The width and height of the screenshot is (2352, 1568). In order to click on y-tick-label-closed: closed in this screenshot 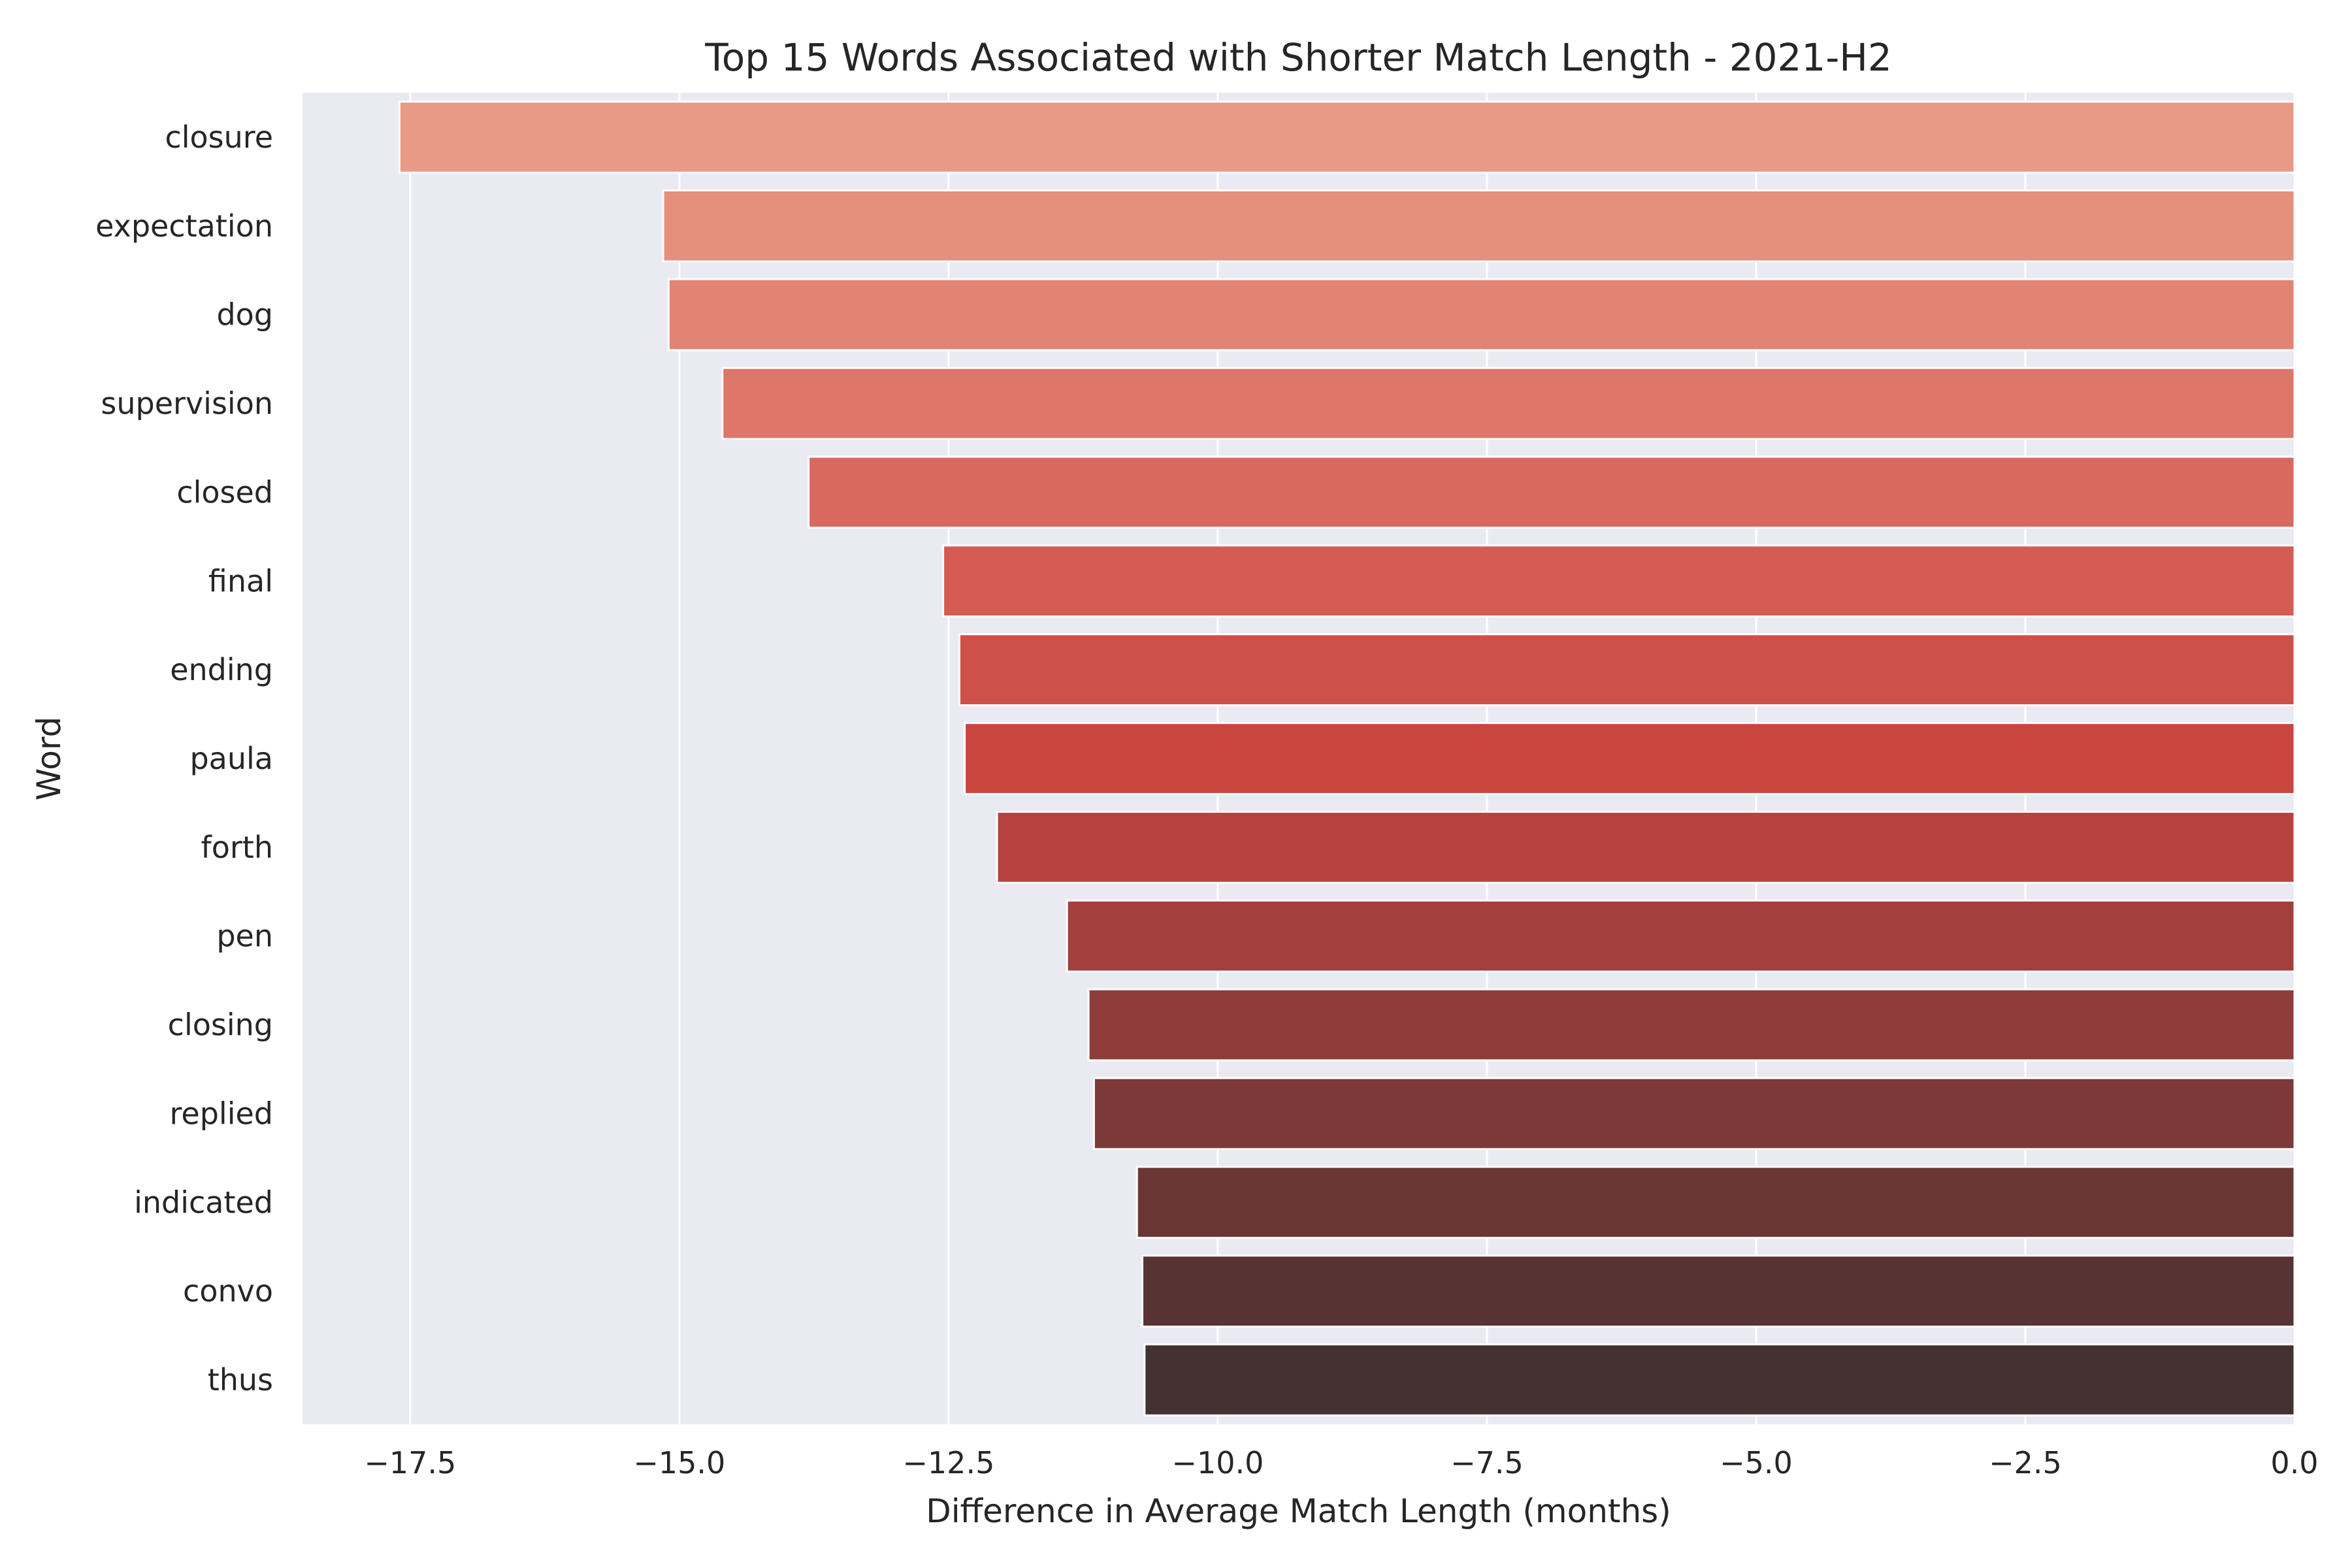, I will do `click(224, 492)`.